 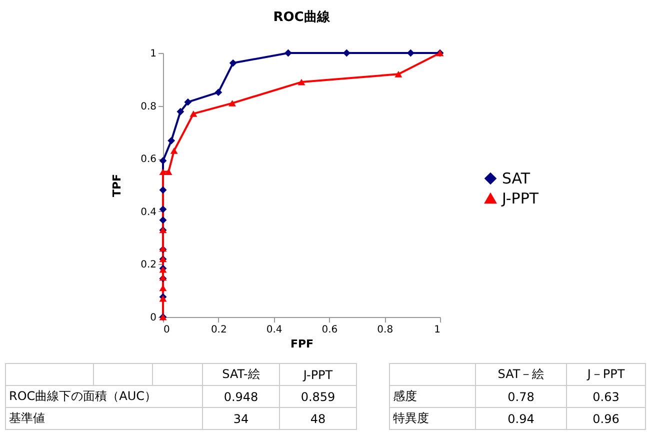 I want to click on x-tick-label: 0.2, so click(x=218, y=330).